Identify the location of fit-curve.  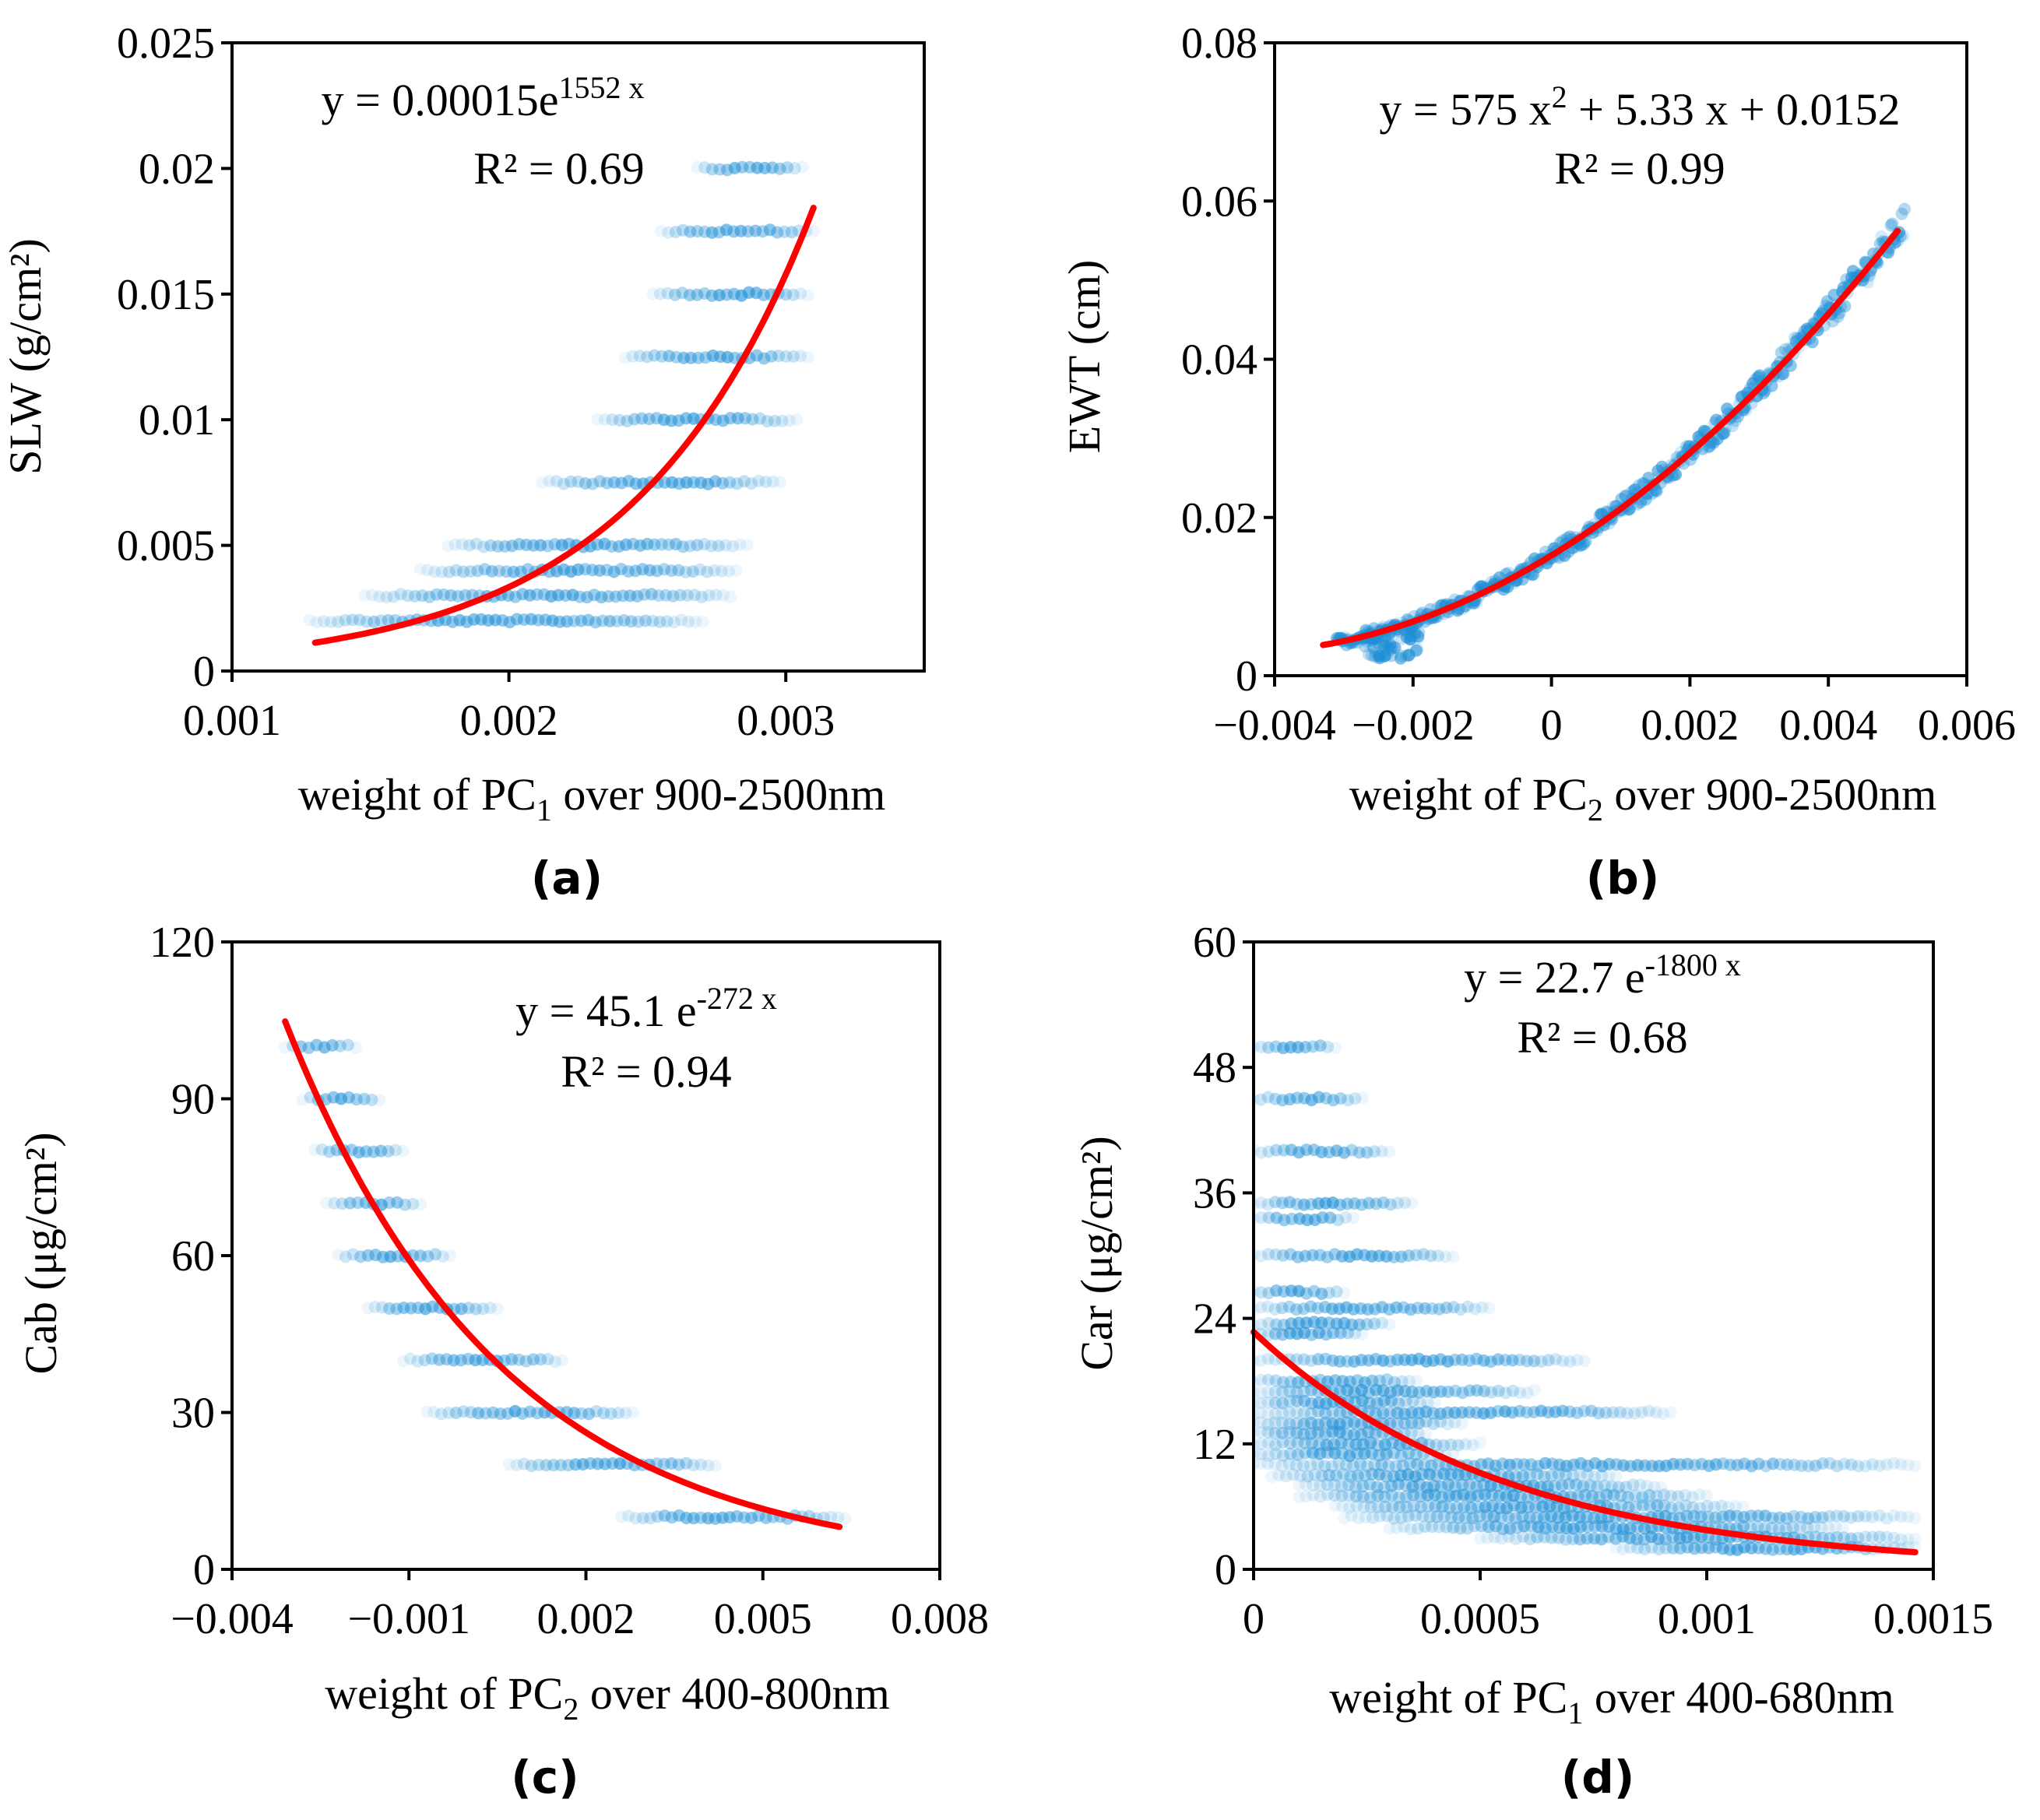
(1611, 438).